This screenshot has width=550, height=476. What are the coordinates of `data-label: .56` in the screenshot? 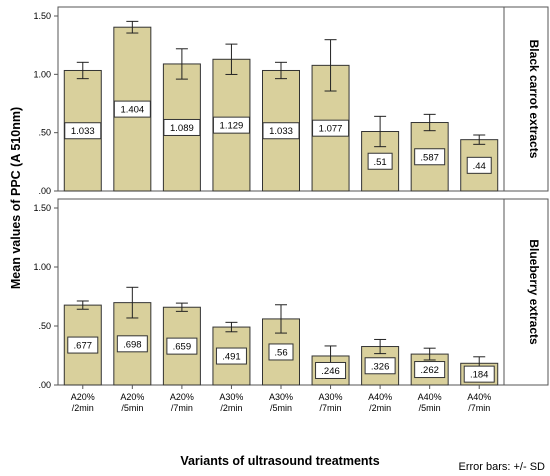 It's located at (280, 352).